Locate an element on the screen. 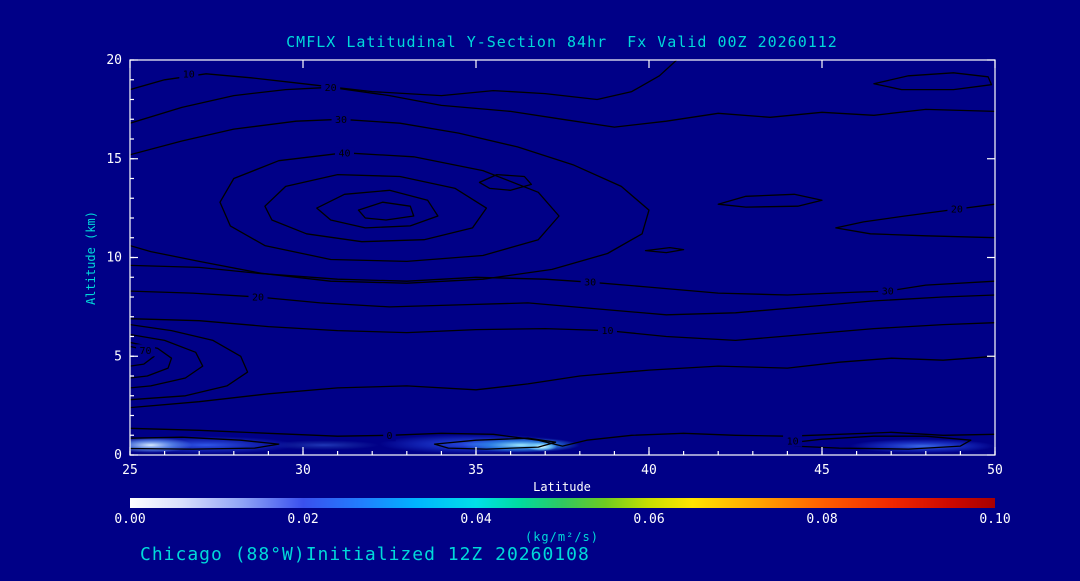  y-tick-label: 10 is located at coordinates (114, 258).